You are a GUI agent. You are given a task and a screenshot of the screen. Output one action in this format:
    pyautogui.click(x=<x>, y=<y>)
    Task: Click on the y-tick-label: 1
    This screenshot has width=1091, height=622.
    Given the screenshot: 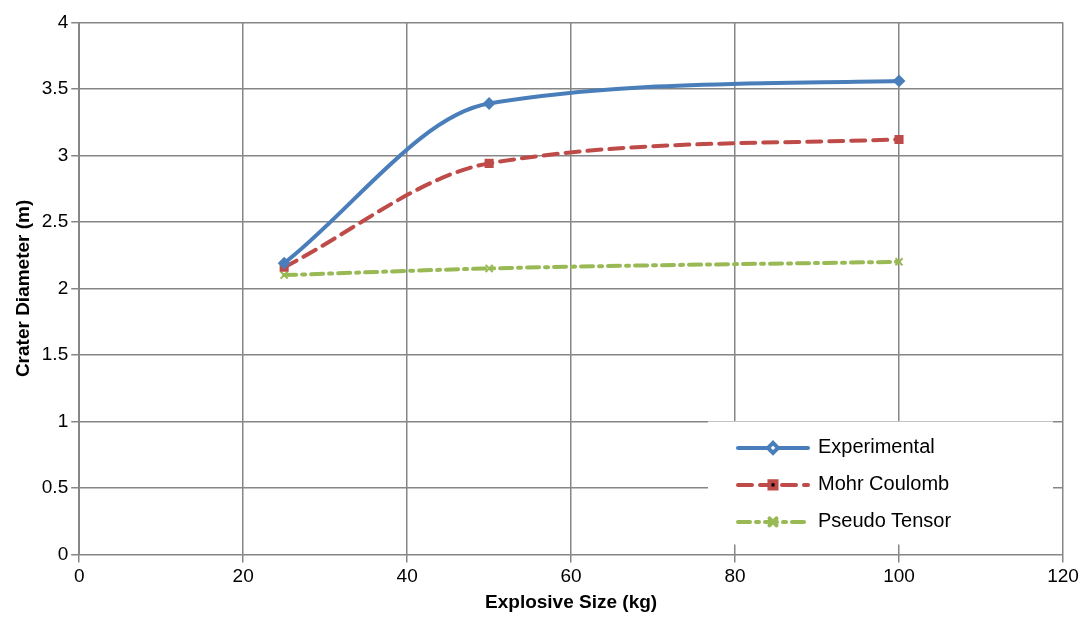 What is the action you would take?
    pyautogui.click(x=63, y=420)
    